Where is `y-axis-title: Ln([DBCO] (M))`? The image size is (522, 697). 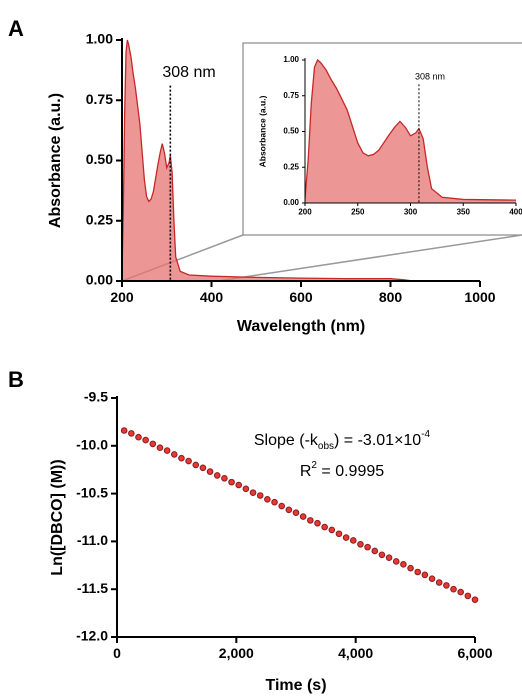 y-axis-title: Ln([DBCO] (M)) is located at coordinates (57, 517).